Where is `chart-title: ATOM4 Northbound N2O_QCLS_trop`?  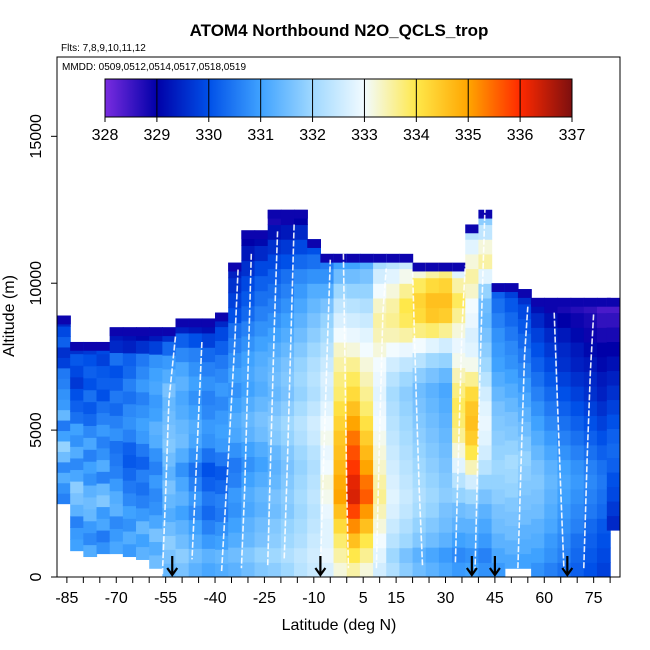
chart-title: ATOM4 Northbound N2O_QCLS_trop is located at coordinates (339, 30).